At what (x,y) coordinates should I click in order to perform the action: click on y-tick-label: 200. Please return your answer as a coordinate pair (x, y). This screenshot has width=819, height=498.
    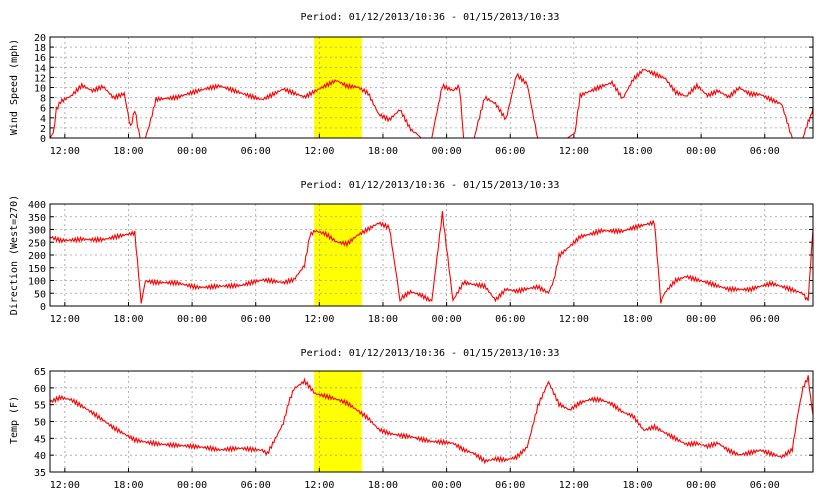
    Looking at the image, I should click on (37, 256).